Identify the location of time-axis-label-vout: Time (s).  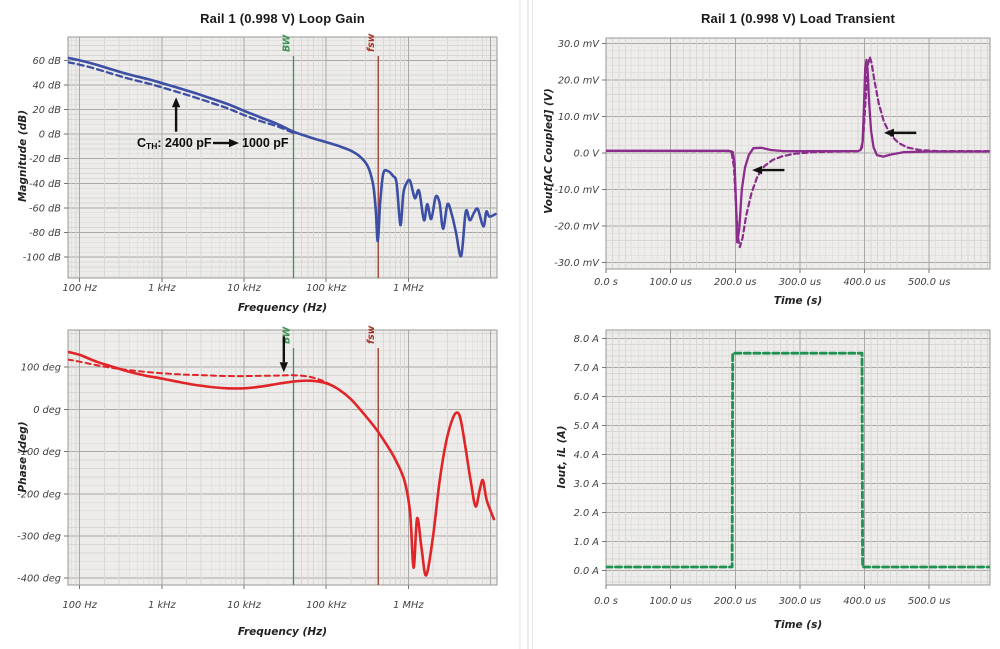
(798, 301).